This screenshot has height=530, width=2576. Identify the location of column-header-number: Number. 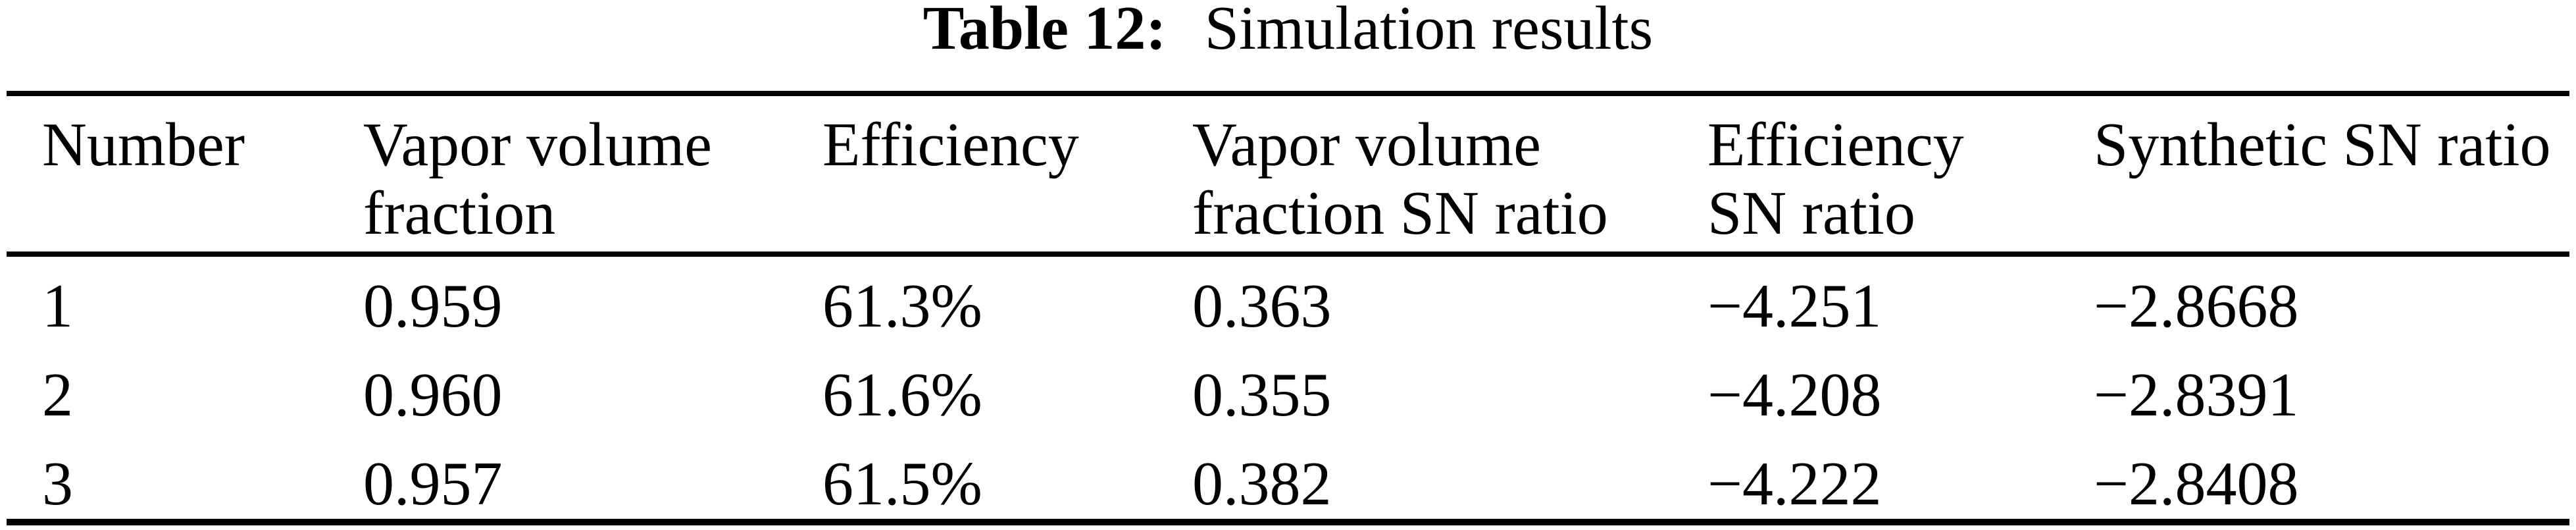
(143, 145).